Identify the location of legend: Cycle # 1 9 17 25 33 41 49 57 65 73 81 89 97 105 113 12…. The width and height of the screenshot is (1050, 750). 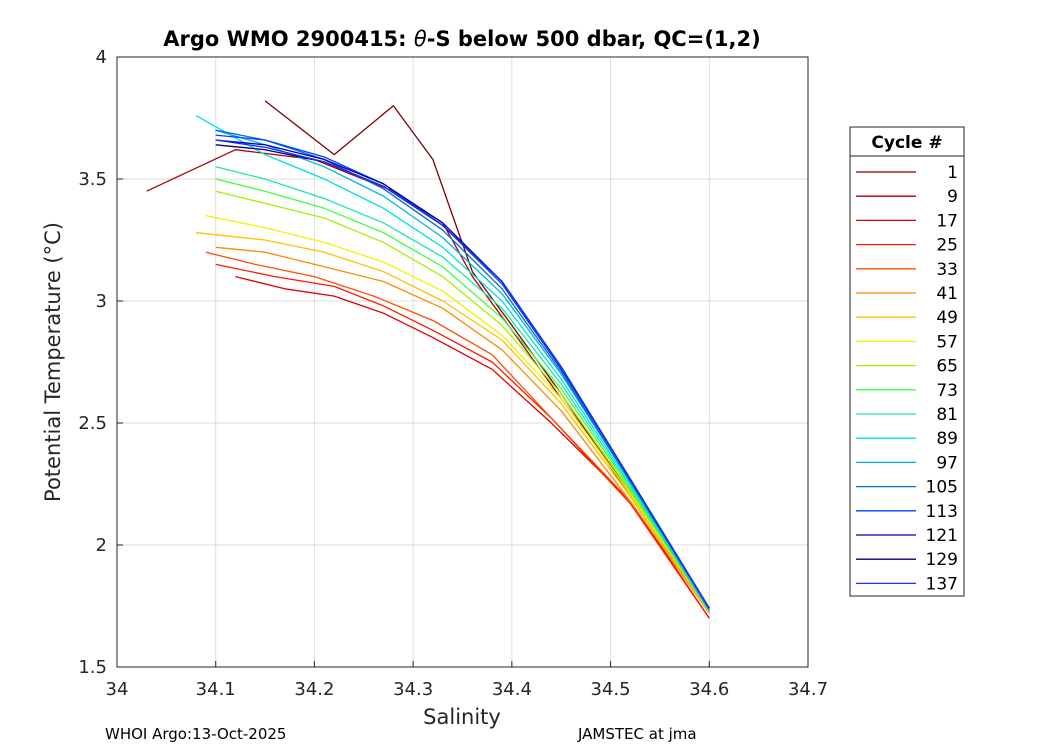
(907, 361).